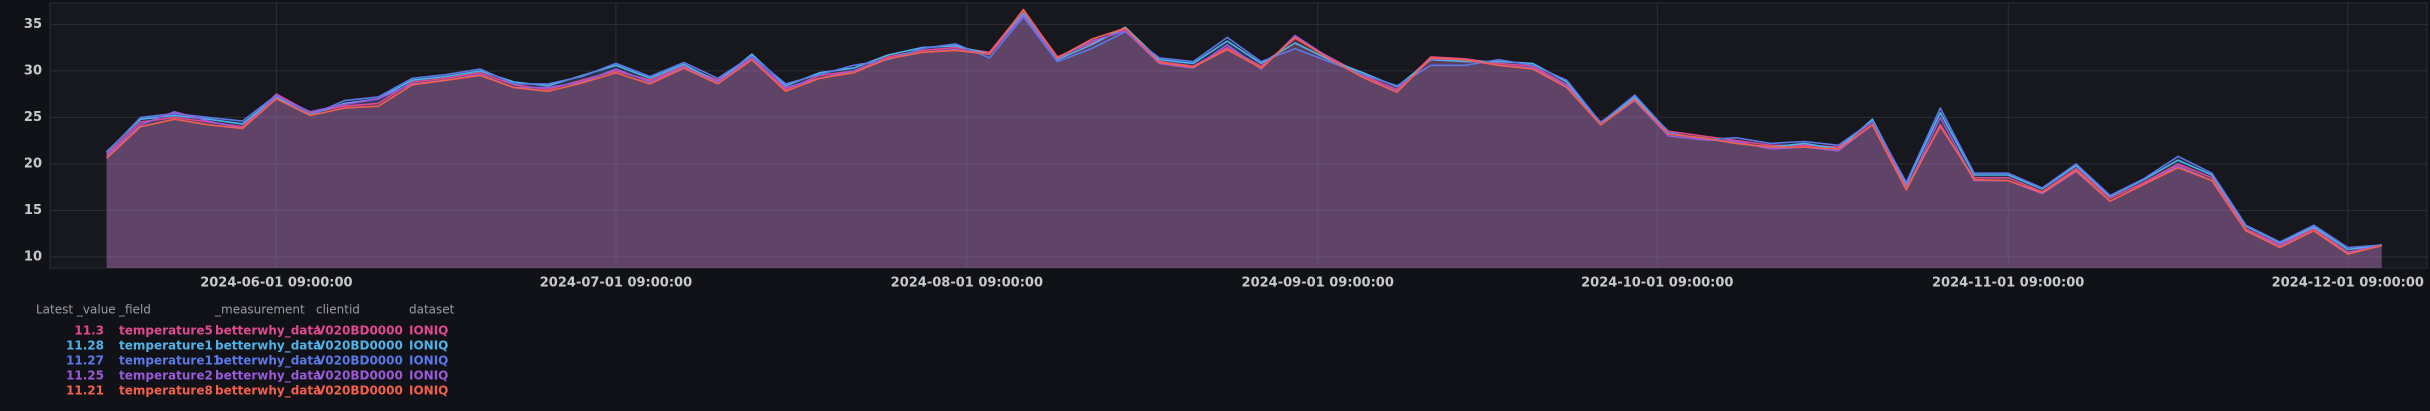 This screenshot has width=2430, height=411. I want to click on x-tick-label: 2024-09-01 09:00:00, so click(1318, 283).